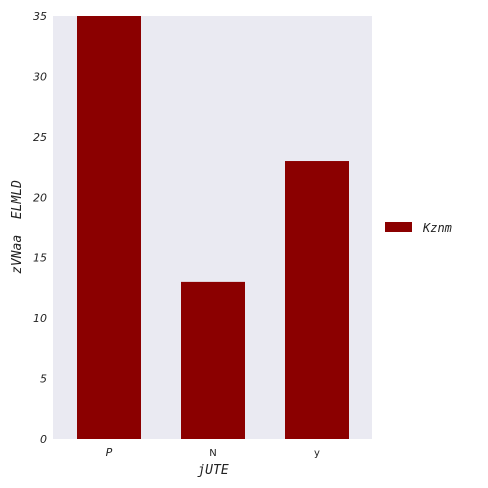  Describe the element at coordinates (398, 227) in the screenshot. I see `legend-swatch` at that location.